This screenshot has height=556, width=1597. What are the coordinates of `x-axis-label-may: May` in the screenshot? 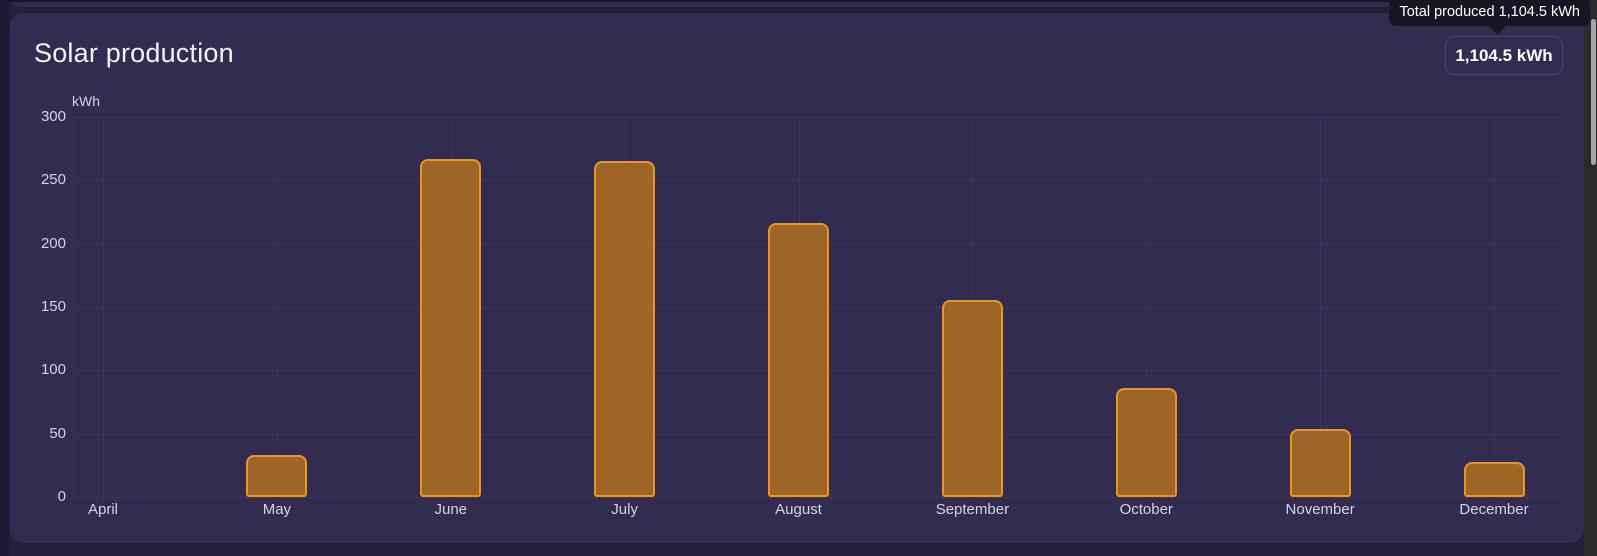 It's located at (277, 509).